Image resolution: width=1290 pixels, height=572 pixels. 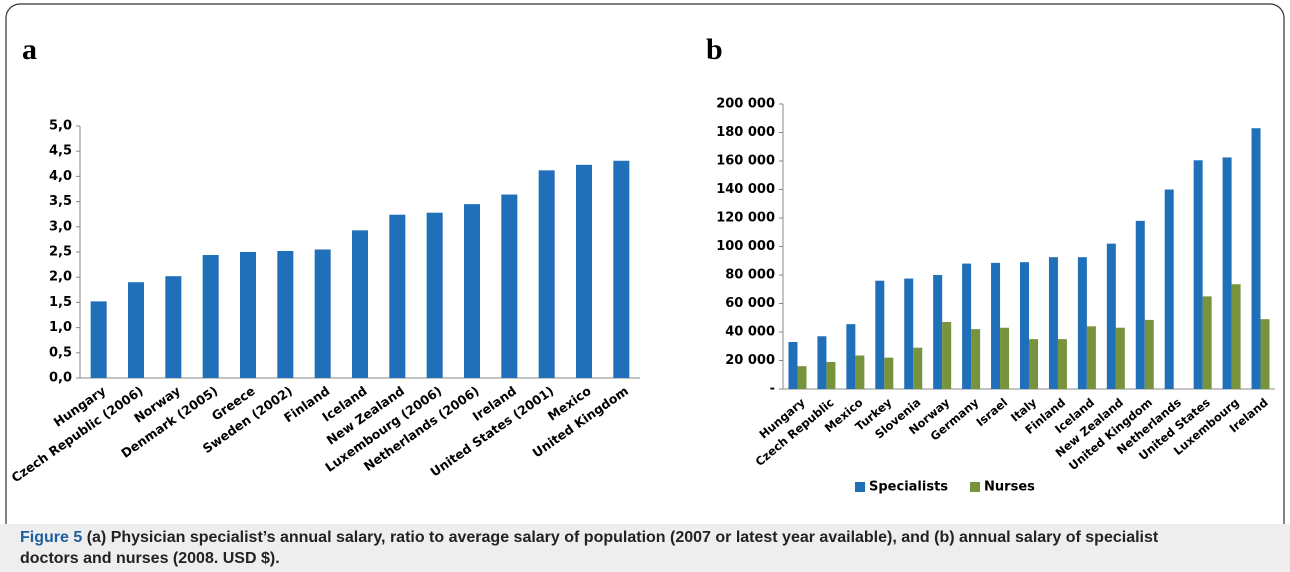 I want to click on panel-label: b, so click(x=714, y=49).